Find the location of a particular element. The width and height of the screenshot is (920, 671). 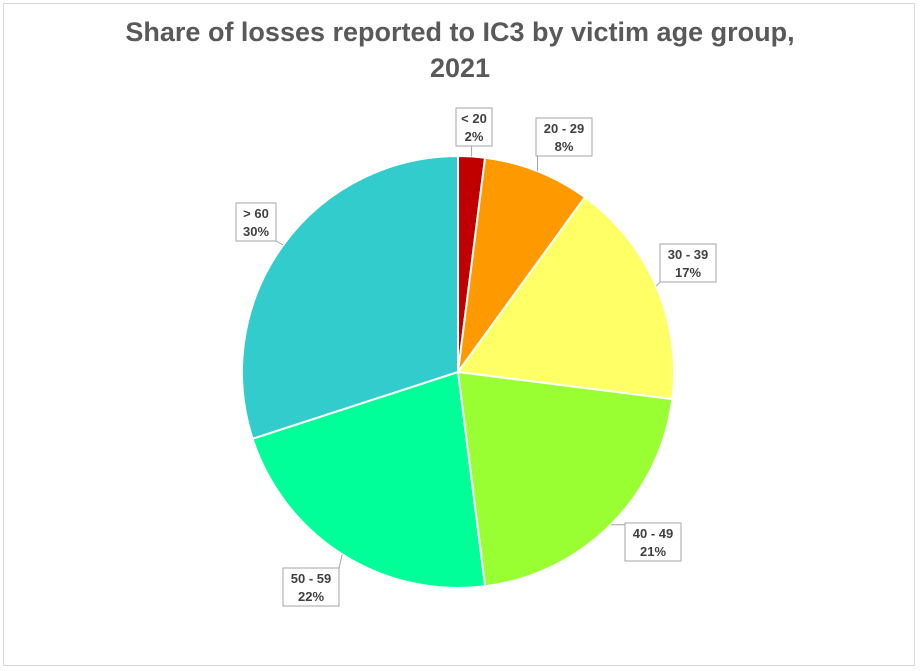

value-label: 17% is located at coordinates (688, 272).